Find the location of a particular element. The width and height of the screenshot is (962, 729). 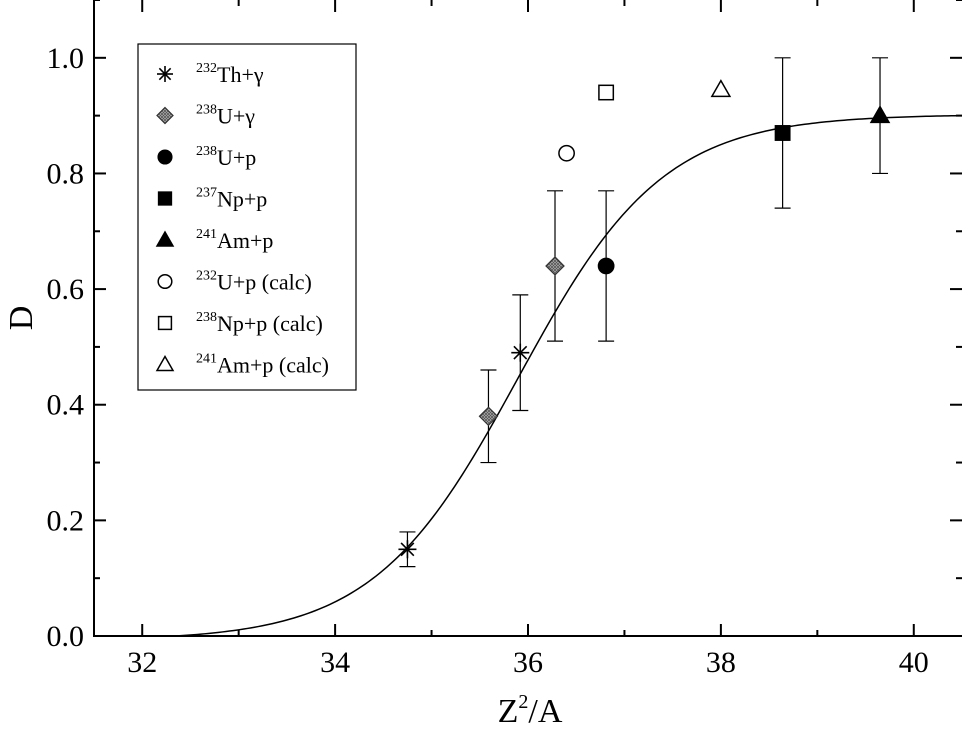

data-point-filled-circle is located at coordinates (606, 266).